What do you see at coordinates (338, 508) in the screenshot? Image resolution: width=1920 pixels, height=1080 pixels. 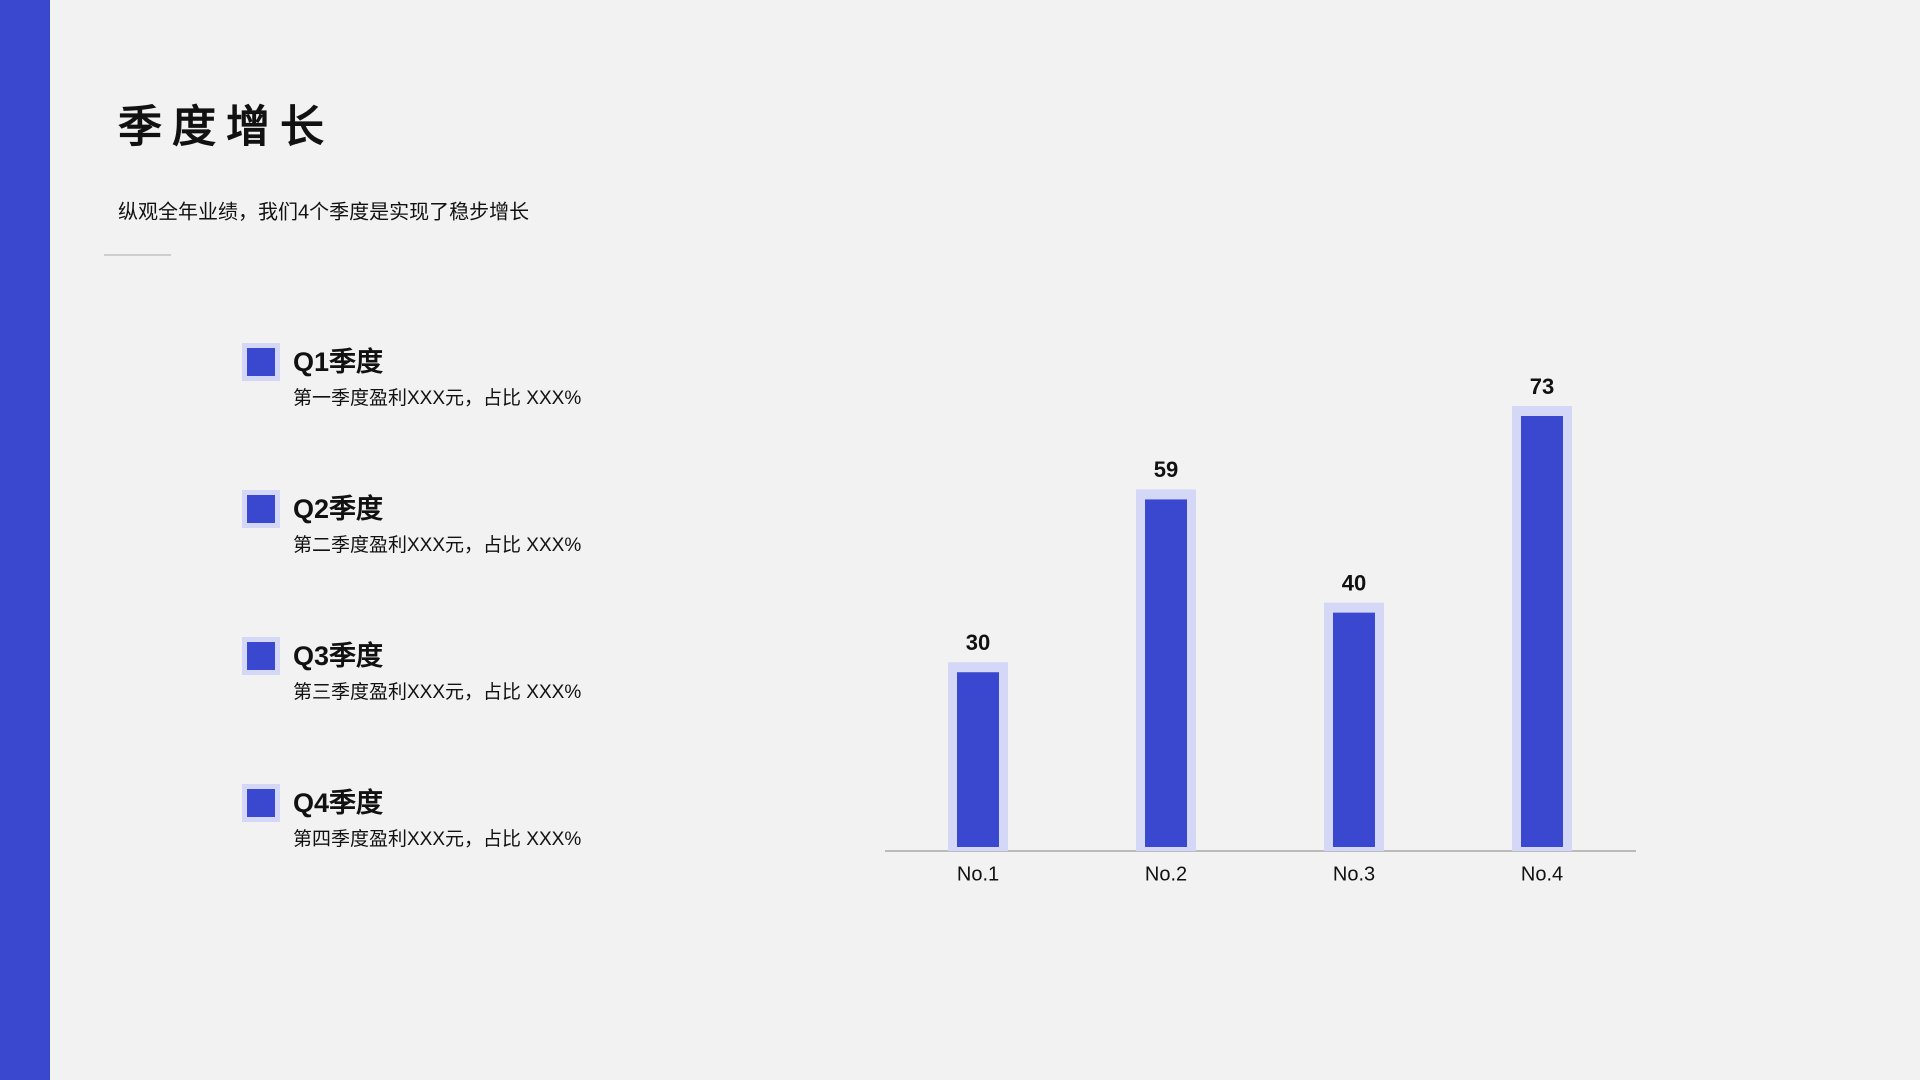 I see `item-title: Q2季度` at bounding box center [338, 508].